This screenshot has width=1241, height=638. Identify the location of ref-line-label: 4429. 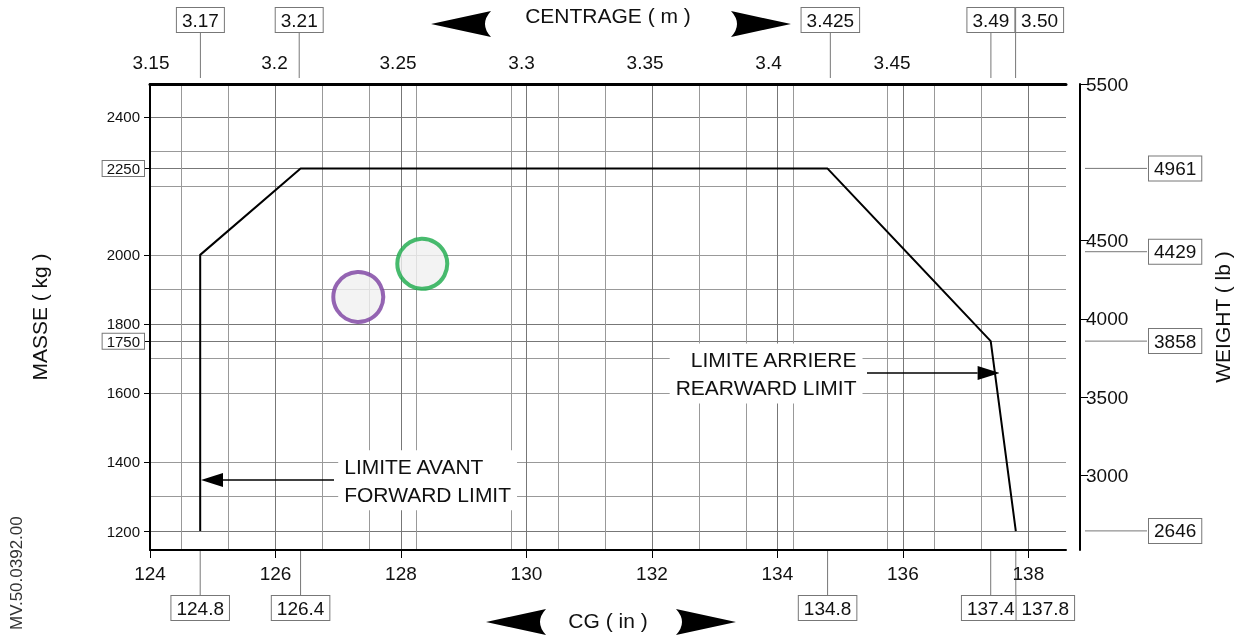
(1175, 252).